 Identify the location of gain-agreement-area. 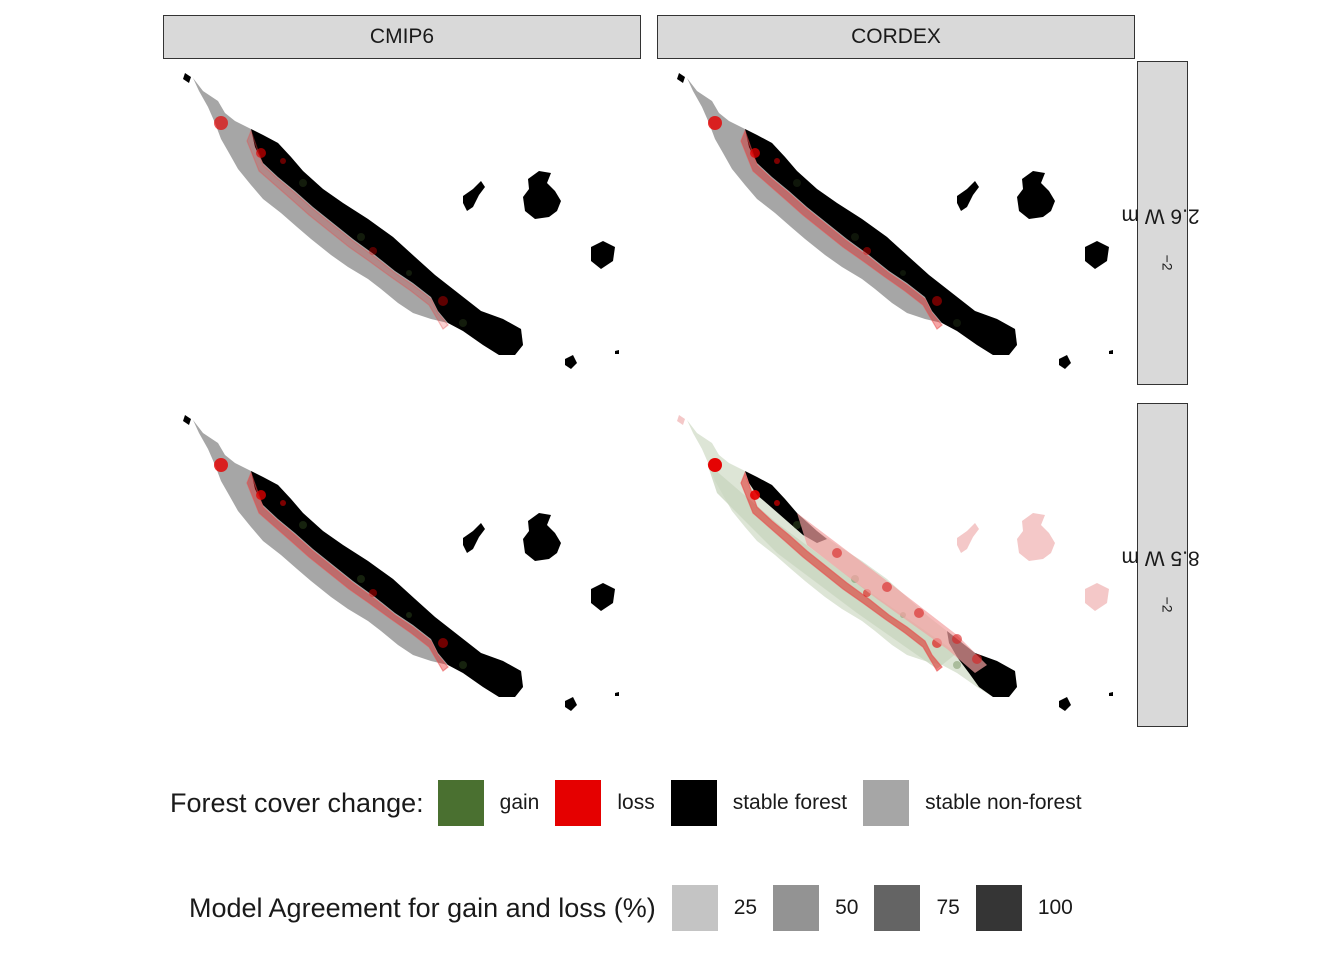
(832, 566).